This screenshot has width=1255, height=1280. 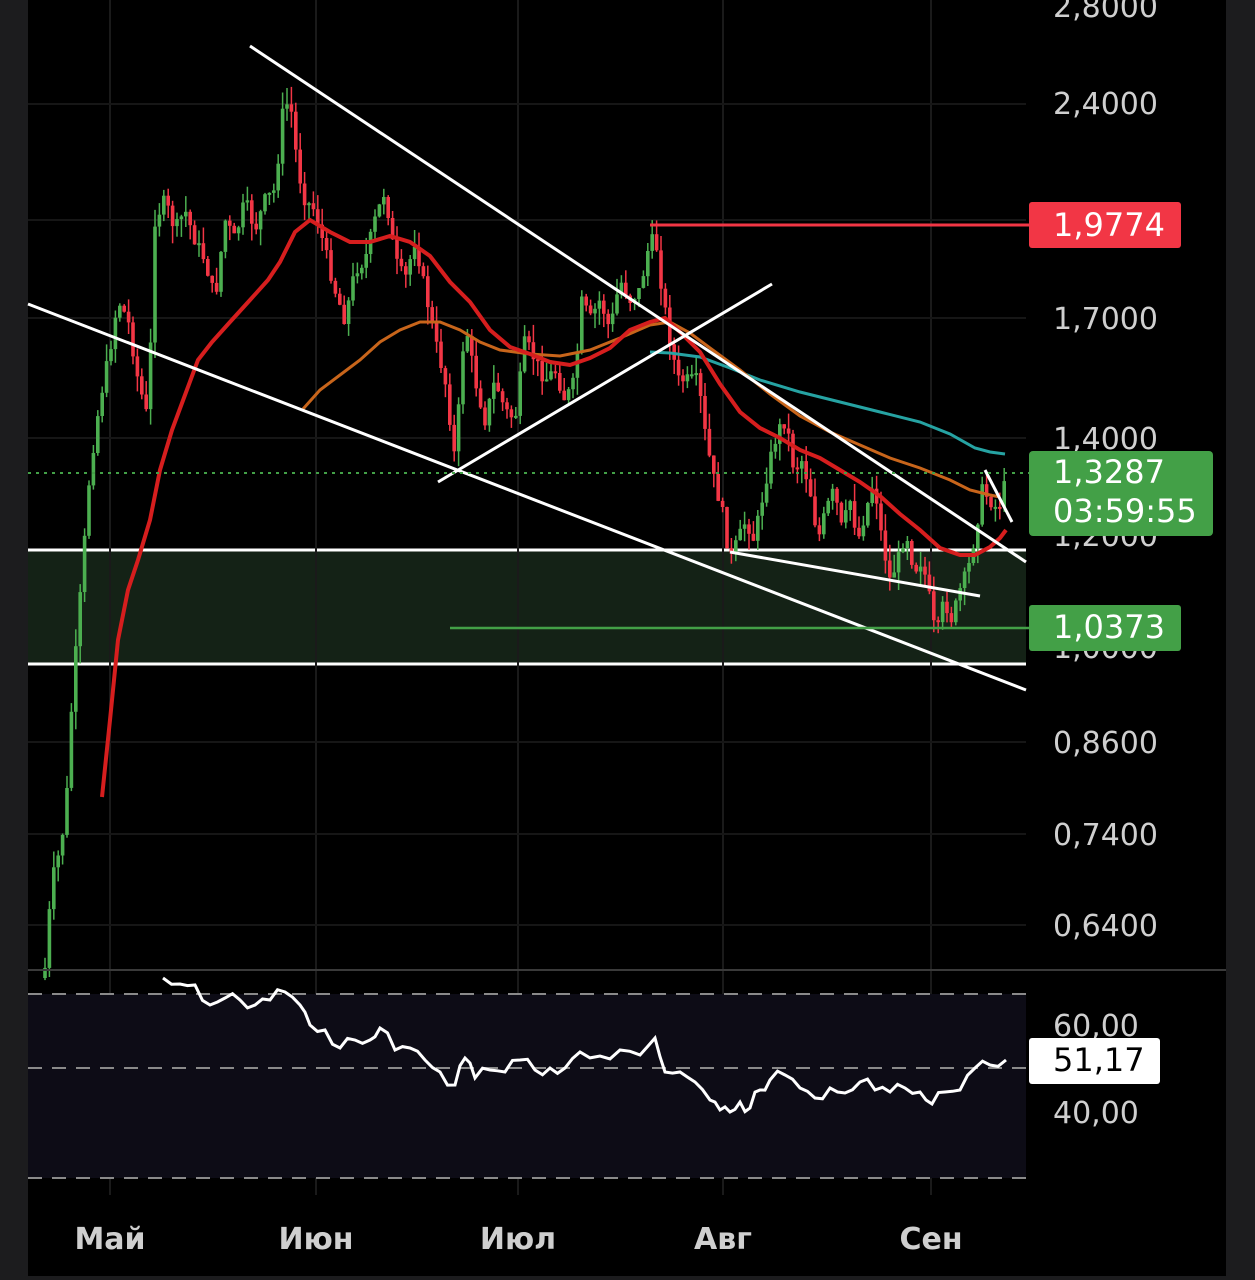 What do you see at coordinates (584, 1045) in the screenshot?
I see `rsi-line` at bounding box center [584, 1045].